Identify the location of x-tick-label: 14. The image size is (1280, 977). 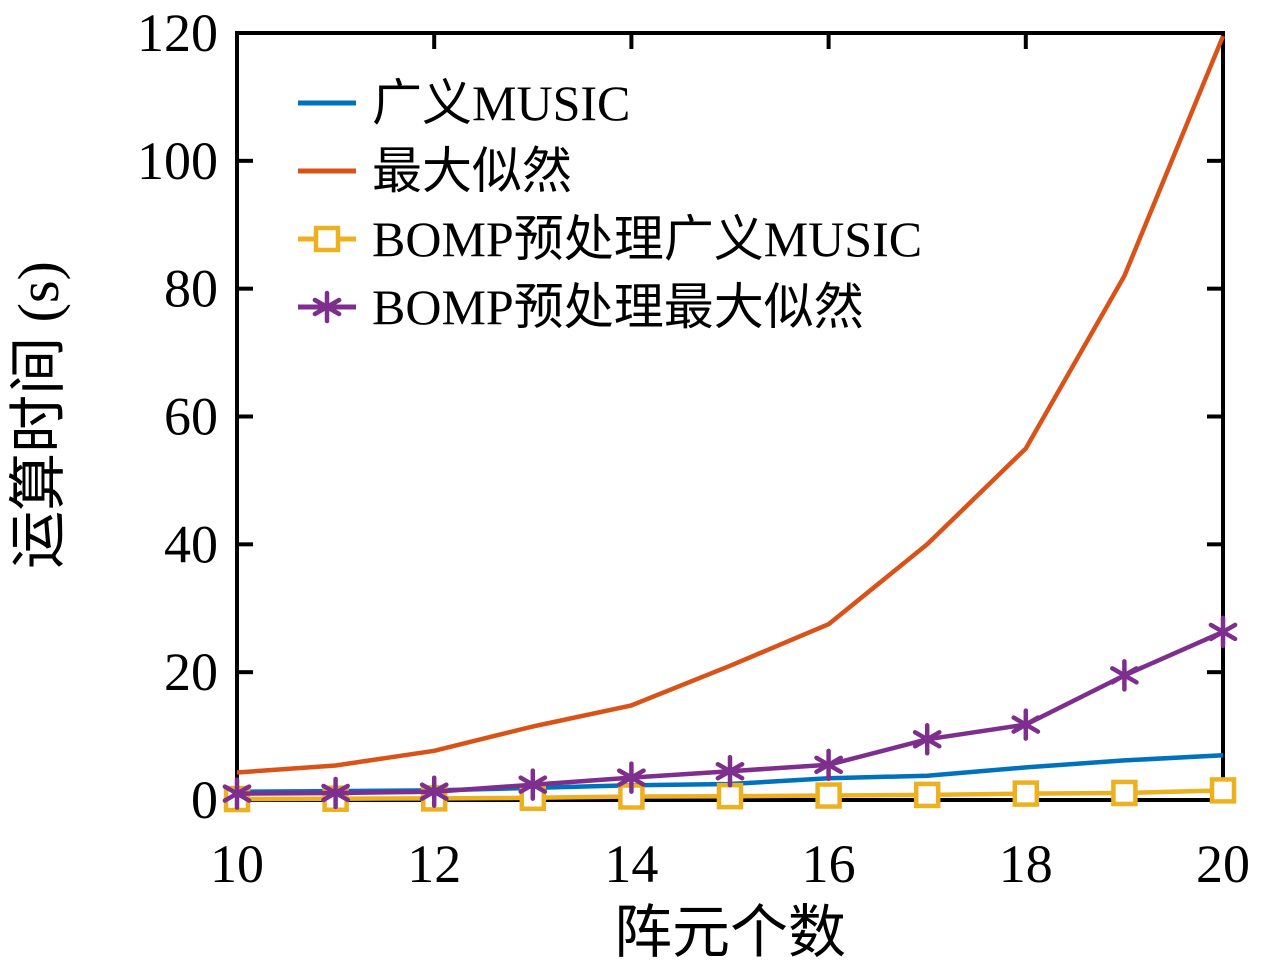
(631, 864).